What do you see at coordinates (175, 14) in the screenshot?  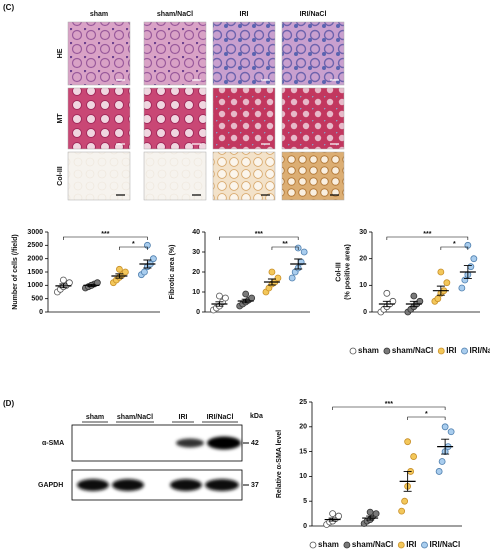 I see `column-label: sham/NaCl` at bounding box center [175, 14].